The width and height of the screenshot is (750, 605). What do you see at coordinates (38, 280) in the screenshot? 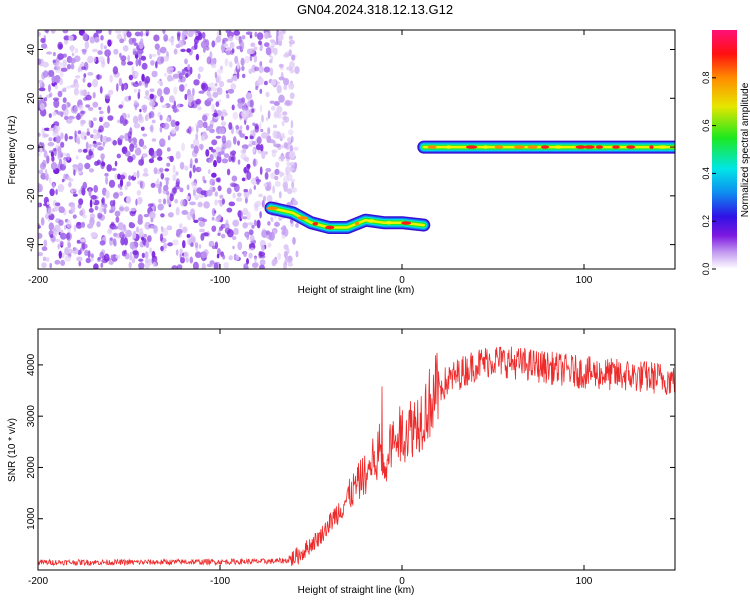
I see `x-tick-label: -200` at bounding box center [38, 280].